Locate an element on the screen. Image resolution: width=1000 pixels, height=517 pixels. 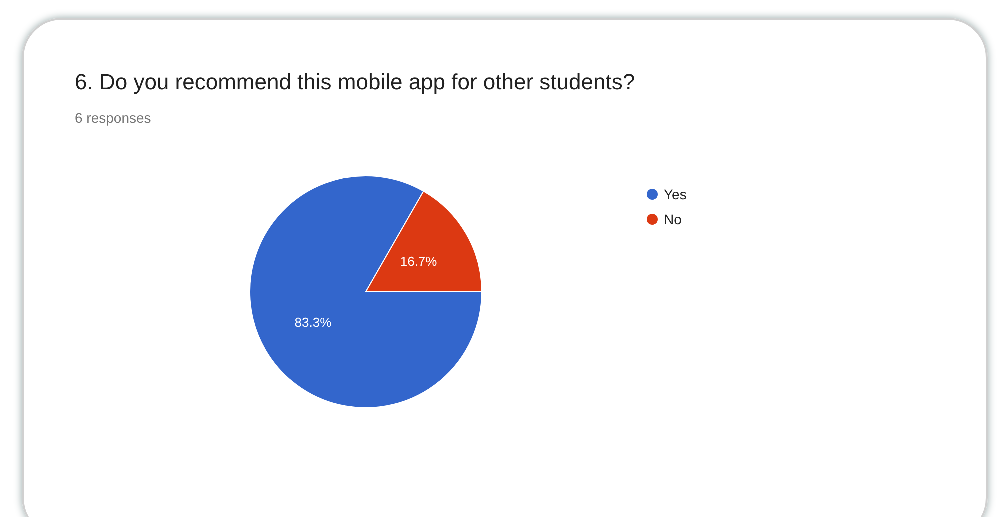
text: 6 responses is located at coordinates (113, 118).